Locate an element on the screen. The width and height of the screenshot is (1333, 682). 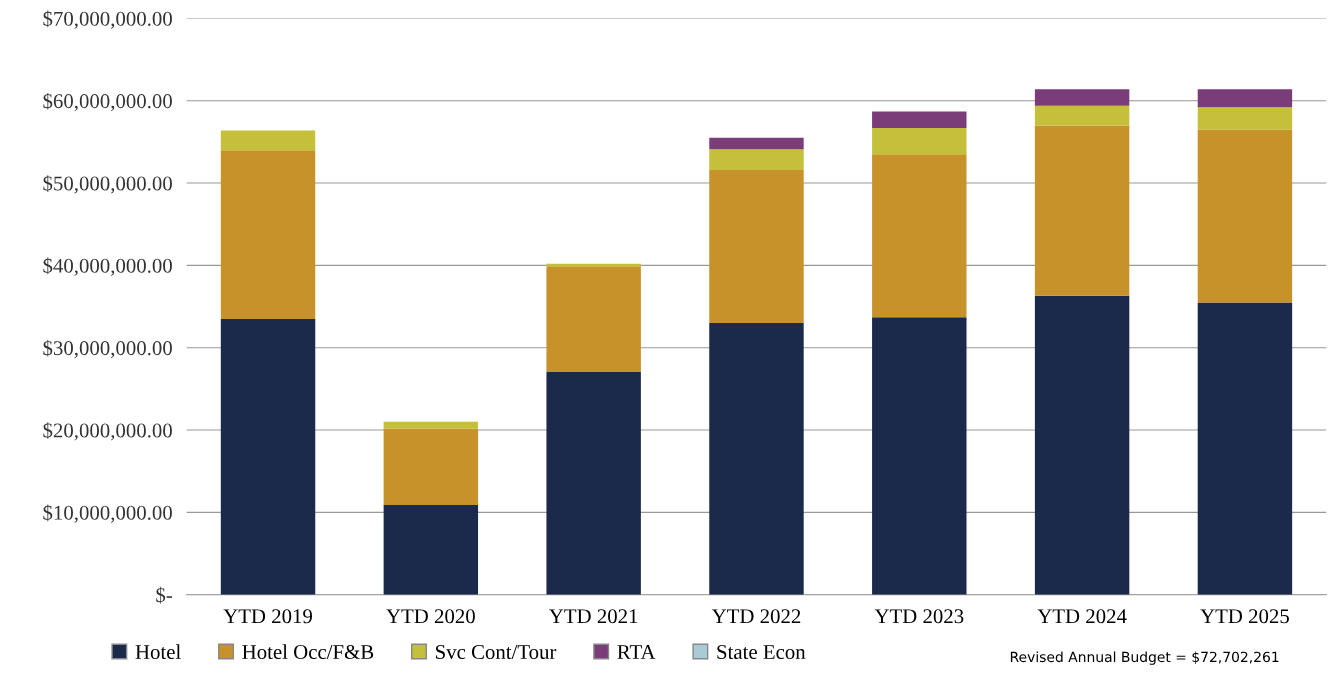
x-tick-label: YTD 2022 is located at coordinates (756, 616).